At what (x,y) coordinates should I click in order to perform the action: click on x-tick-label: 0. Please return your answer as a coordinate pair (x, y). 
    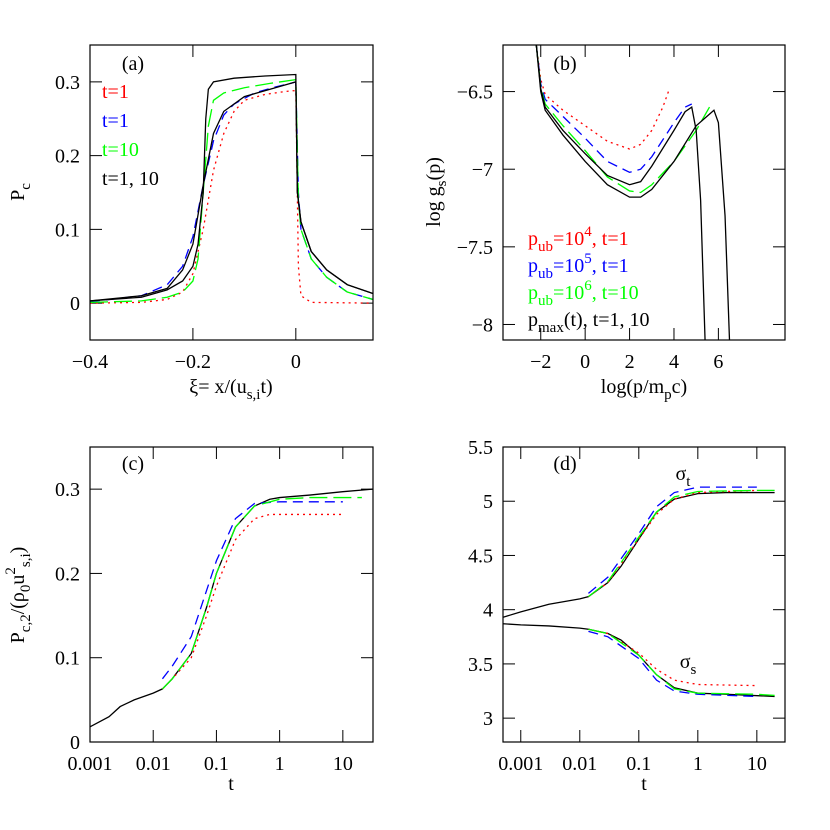
    Looking at the image, I should click on (296, 362).